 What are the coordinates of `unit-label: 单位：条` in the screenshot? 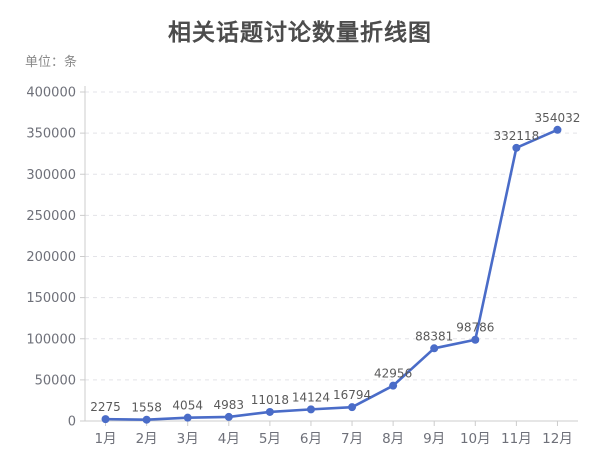 It's located at (51, 62).